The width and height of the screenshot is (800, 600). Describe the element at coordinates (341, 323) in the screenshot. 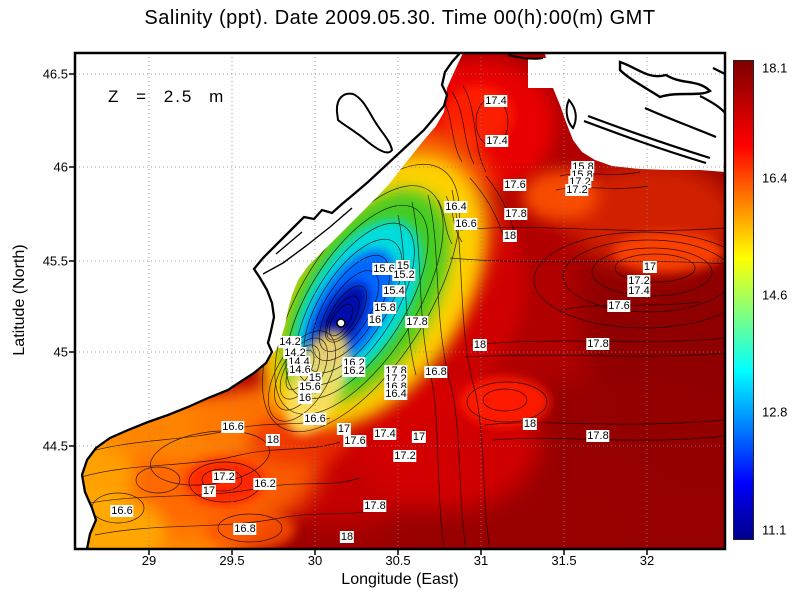

I see `station-marker` at that location.